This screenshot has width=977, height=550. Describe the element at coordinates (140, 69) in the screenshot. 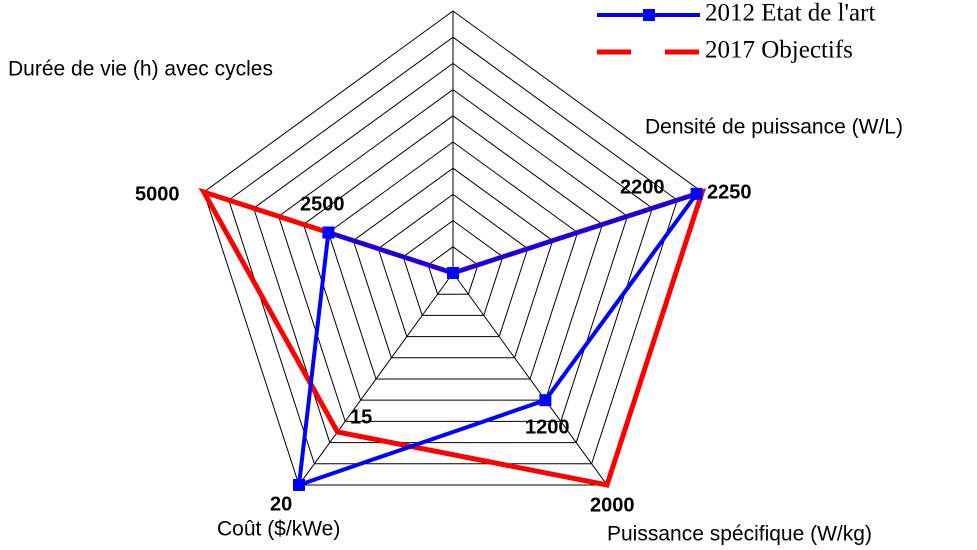

I see `axis-label: Durée de vie (h) avec cycles` at that location.